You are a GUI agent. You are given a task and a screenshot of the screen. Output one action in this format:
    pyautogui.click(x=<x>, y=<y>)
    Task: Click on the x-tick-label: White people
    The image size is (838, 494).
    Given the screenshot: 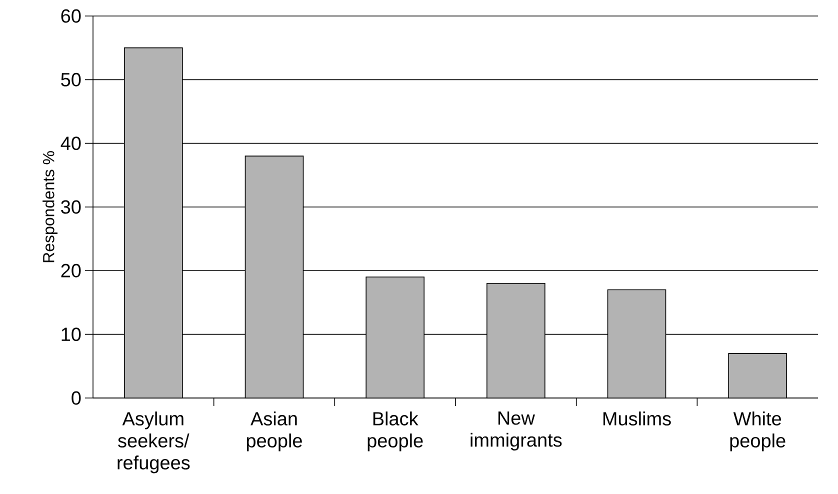 What is the action you would take?
    pyautogui.click(x=758, y=432)
    